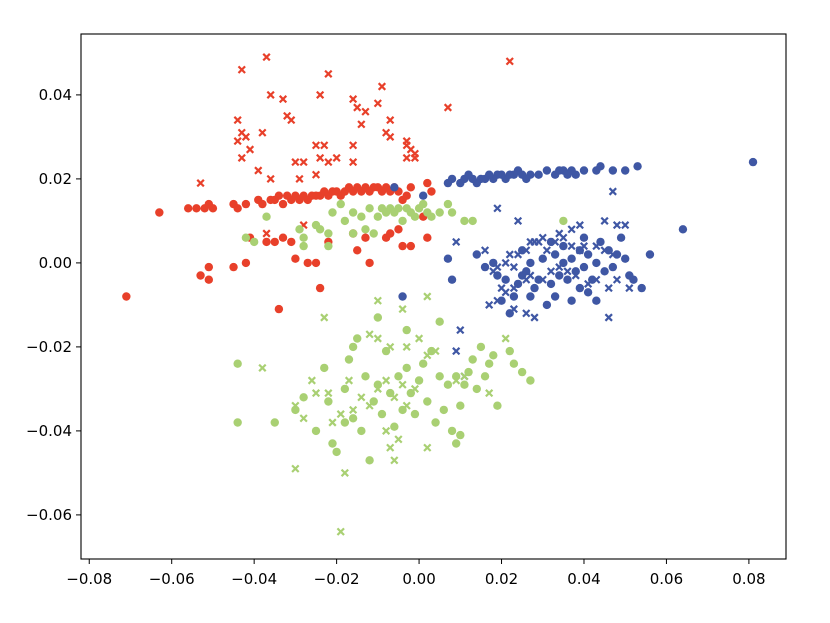 This screenshot has width=830, height=623. I want to click on y-tick-label: −0.06, so click(49, 515).